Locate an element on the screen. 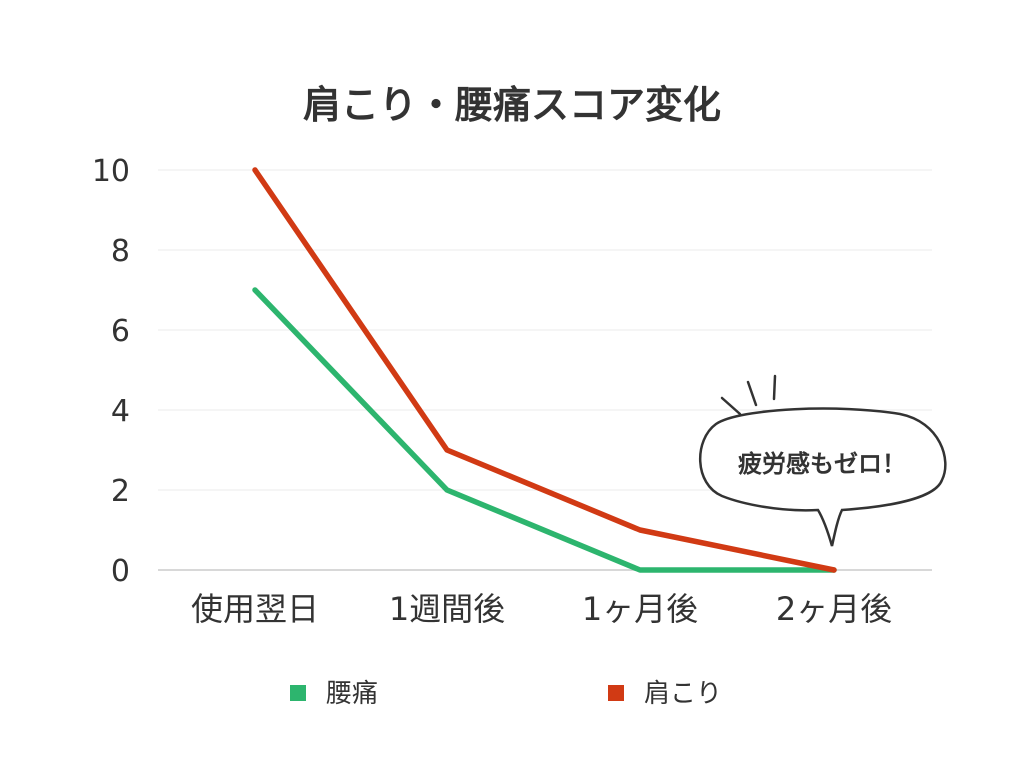 The width and height of the screenshot is (1024, 768). y-tick-label: 8 is located at coordinates (120, 251).